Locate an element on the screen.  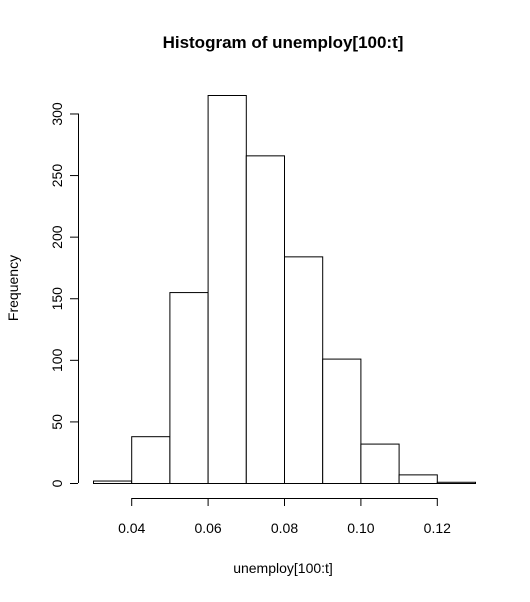
y-axis: 0 50 100 150 200 250 300 is located at coordinates (64, 294).